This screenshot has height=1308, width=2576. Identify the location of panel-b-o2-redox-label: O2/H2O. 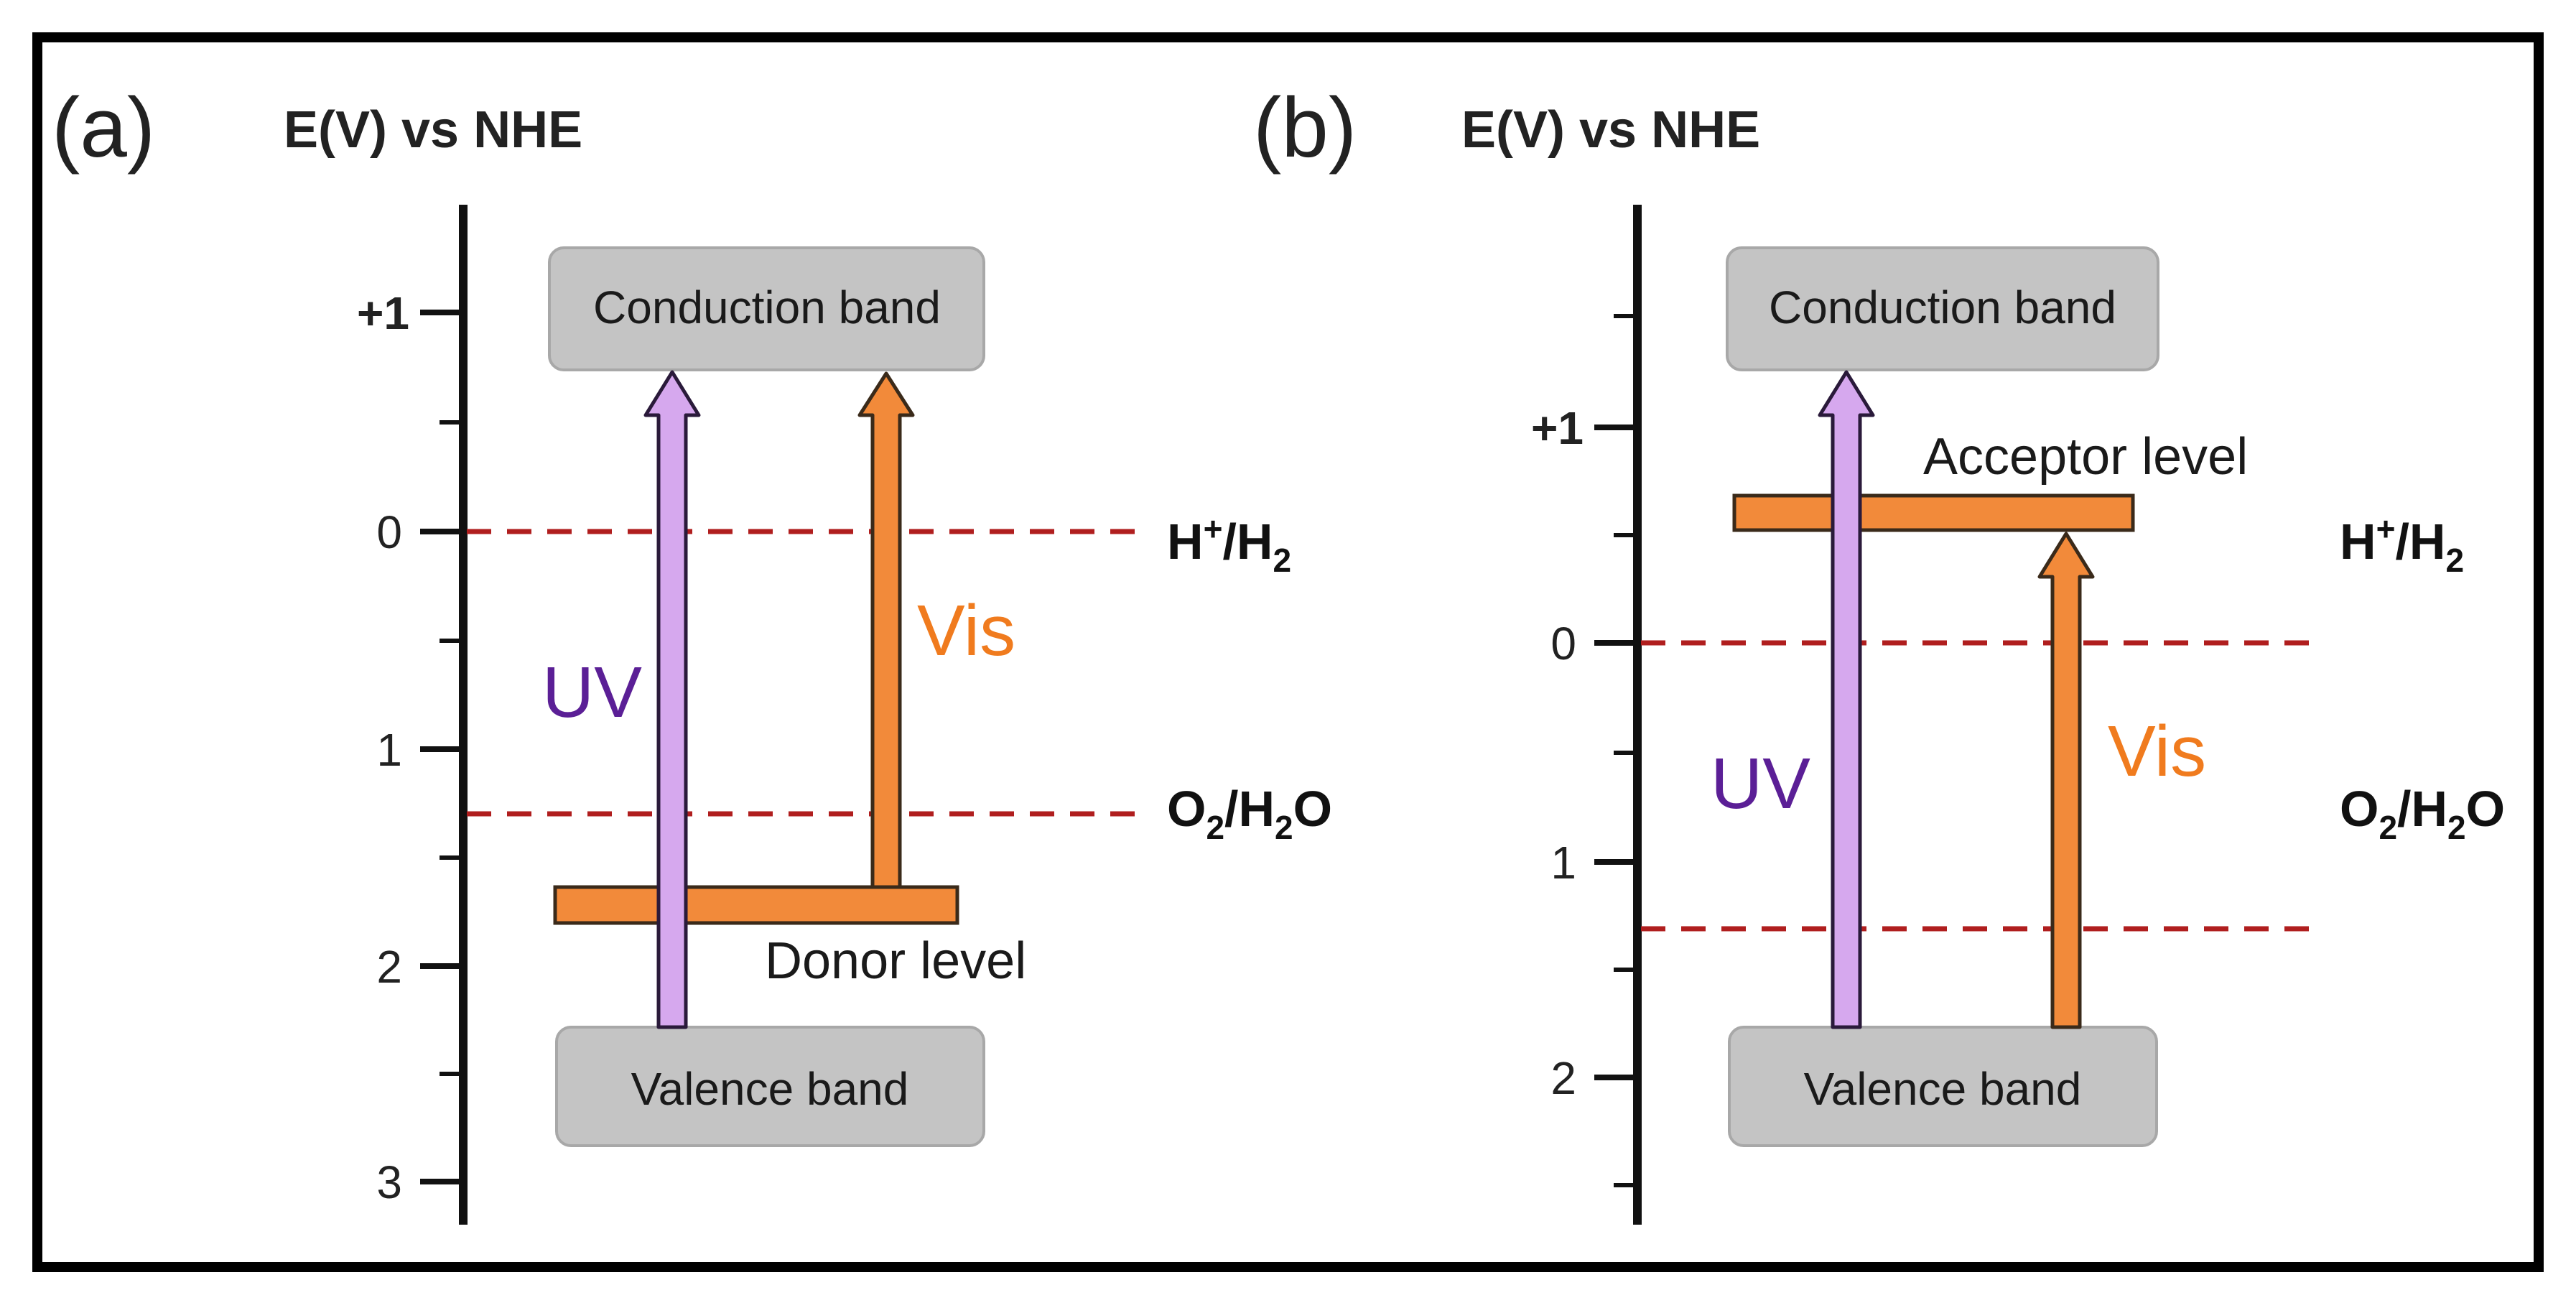
(2422, 813).